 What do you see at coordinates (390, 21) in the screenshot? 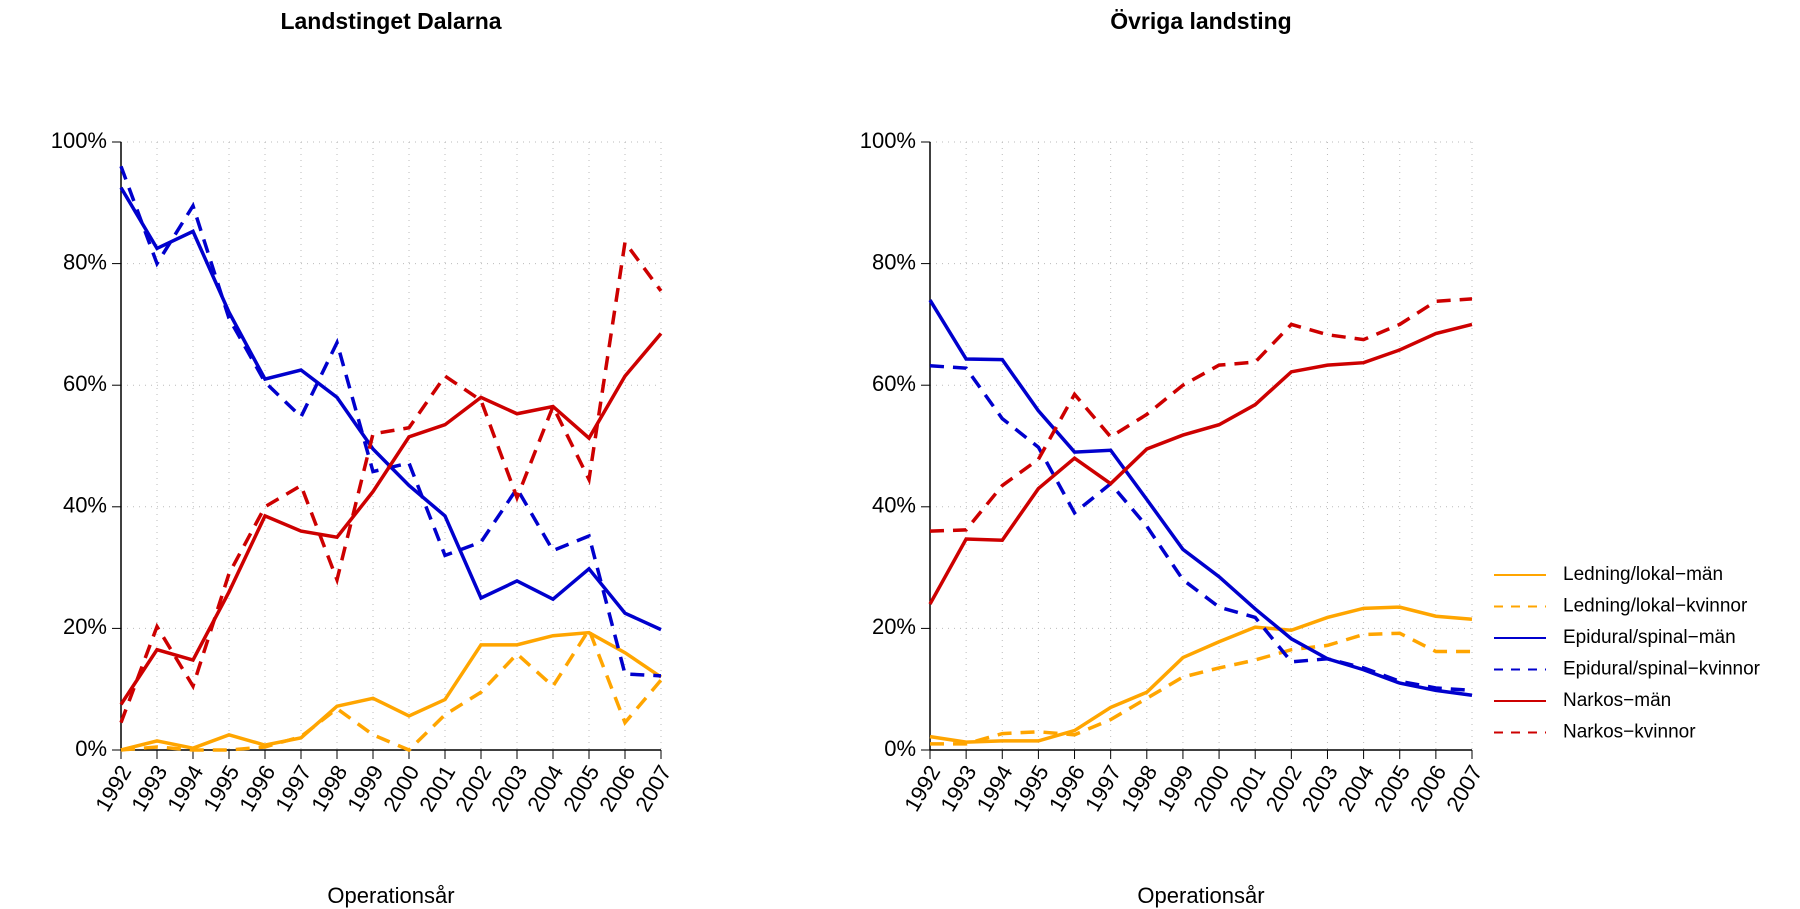
I see `chart-title: Landstinget Dalarna` at bounding box center [390, 21].